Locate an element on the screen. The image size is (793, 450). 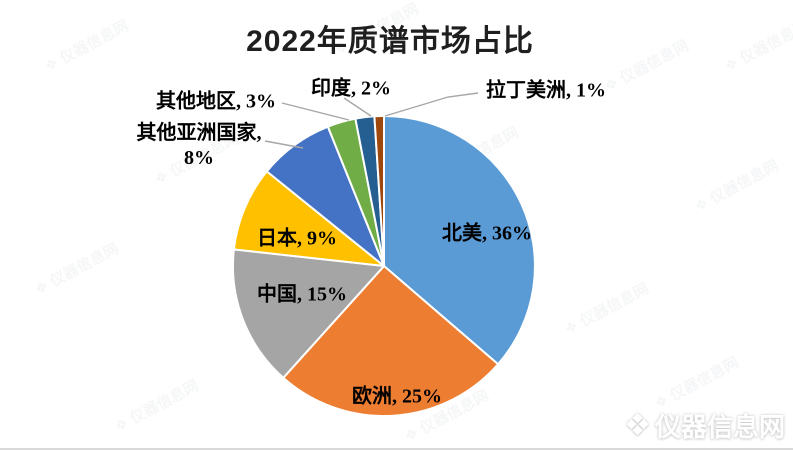
pie-slice-europe is located at coordinates (391, 341).